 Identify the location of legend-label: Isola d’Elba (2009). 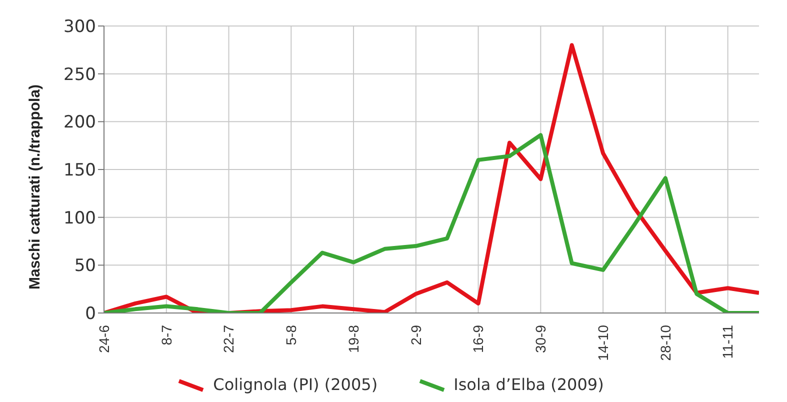
(528, 384).